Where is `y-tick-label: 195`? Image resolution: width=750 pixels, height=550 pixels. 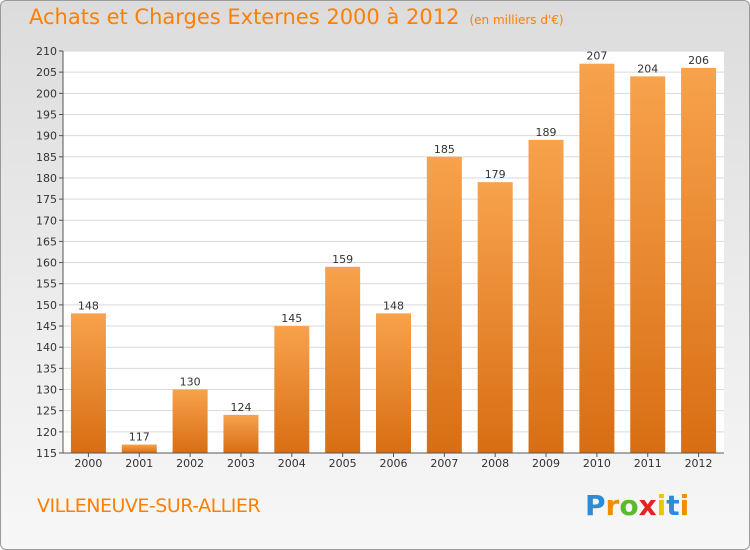
y-tick-label: 195 is located at coordinates (46, 114).